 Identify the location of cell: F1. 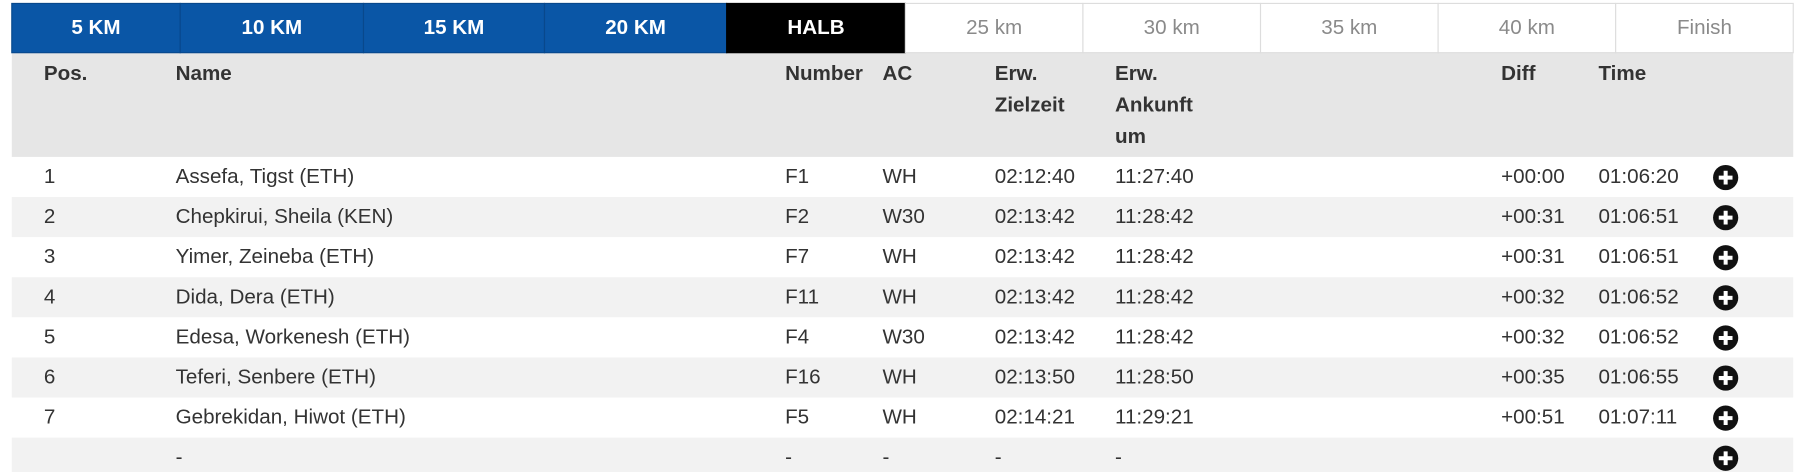
(797, 176).